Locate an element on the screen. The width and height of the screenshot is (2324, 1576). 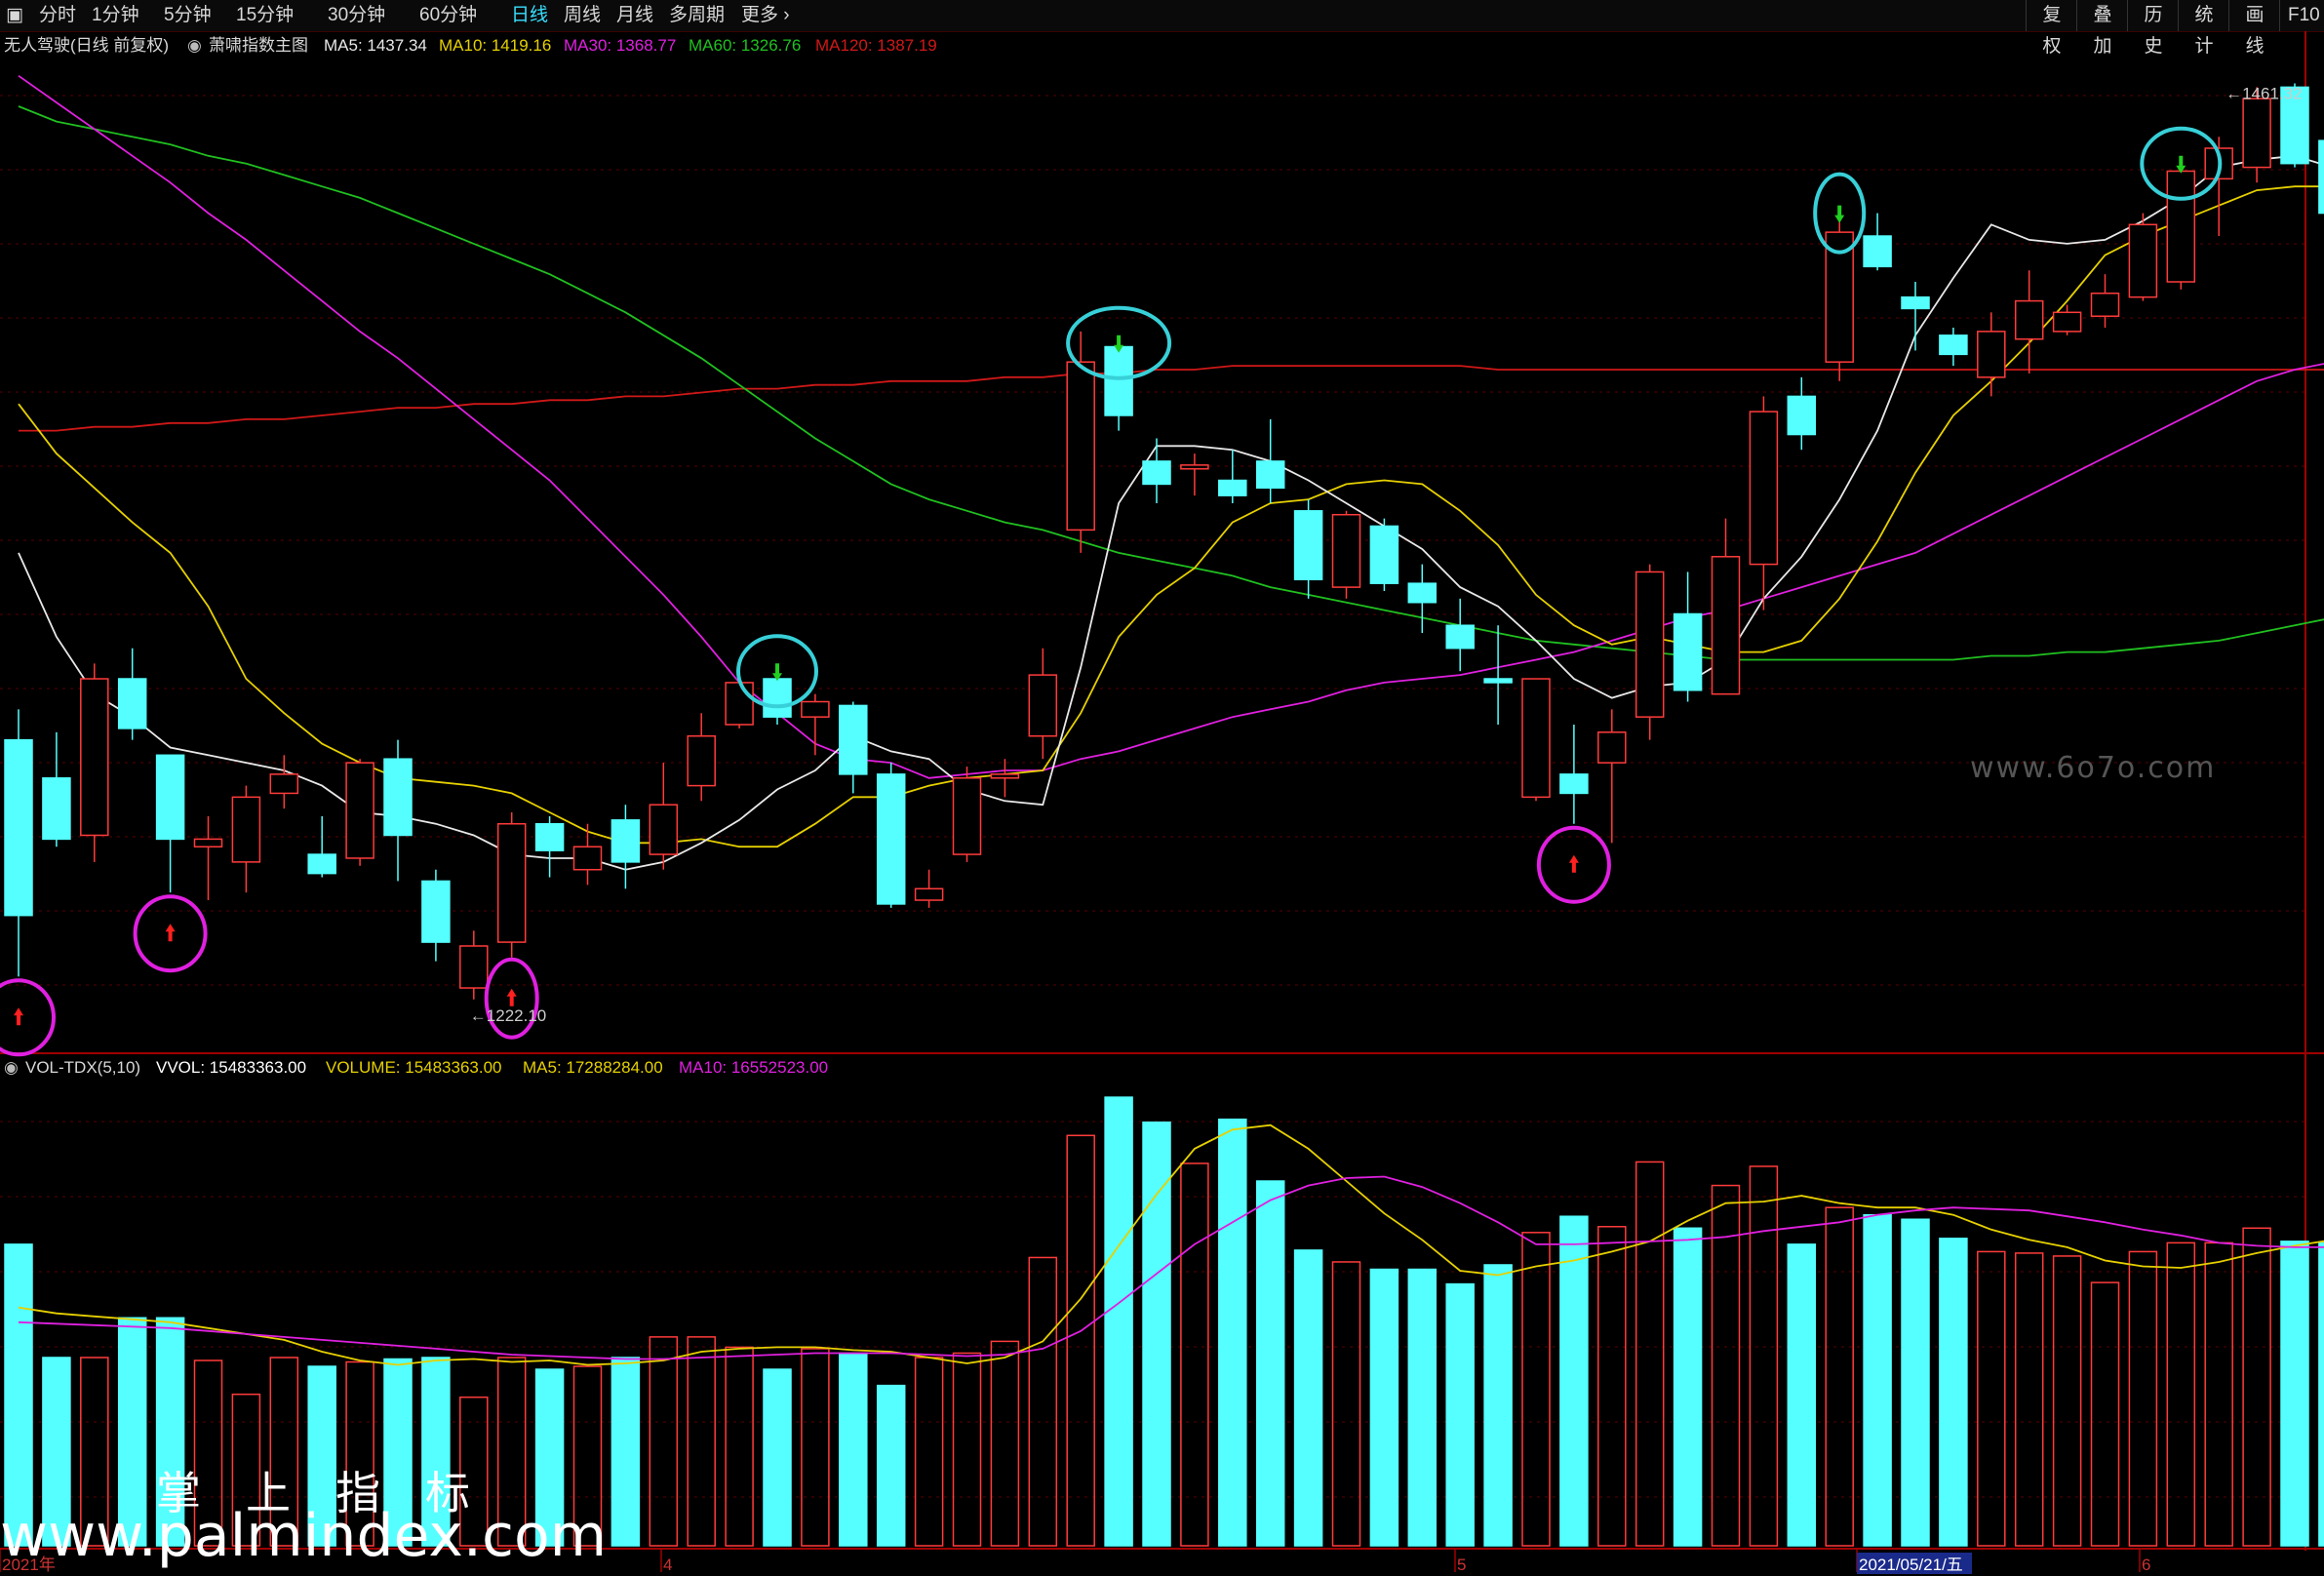
toolbar-button-0: 复权 is located at coordinates (2051, 28).